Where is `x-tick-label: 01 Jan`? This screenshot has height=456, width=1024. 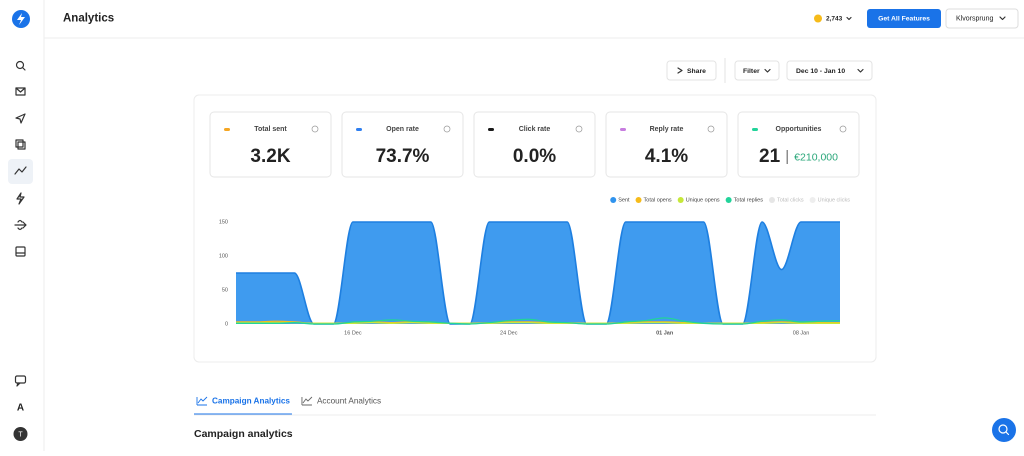 x-tick-label: 01 Jan is located at coordinates (665, 333).